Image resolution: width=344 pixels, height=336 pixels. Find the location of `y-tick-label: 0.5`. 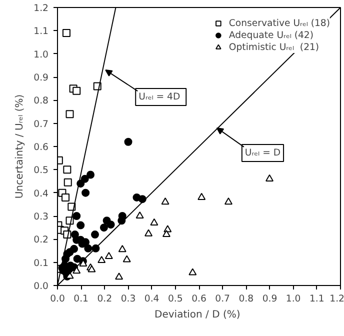

y-tick-label: 0.5 is located at coordinates (41, 170).